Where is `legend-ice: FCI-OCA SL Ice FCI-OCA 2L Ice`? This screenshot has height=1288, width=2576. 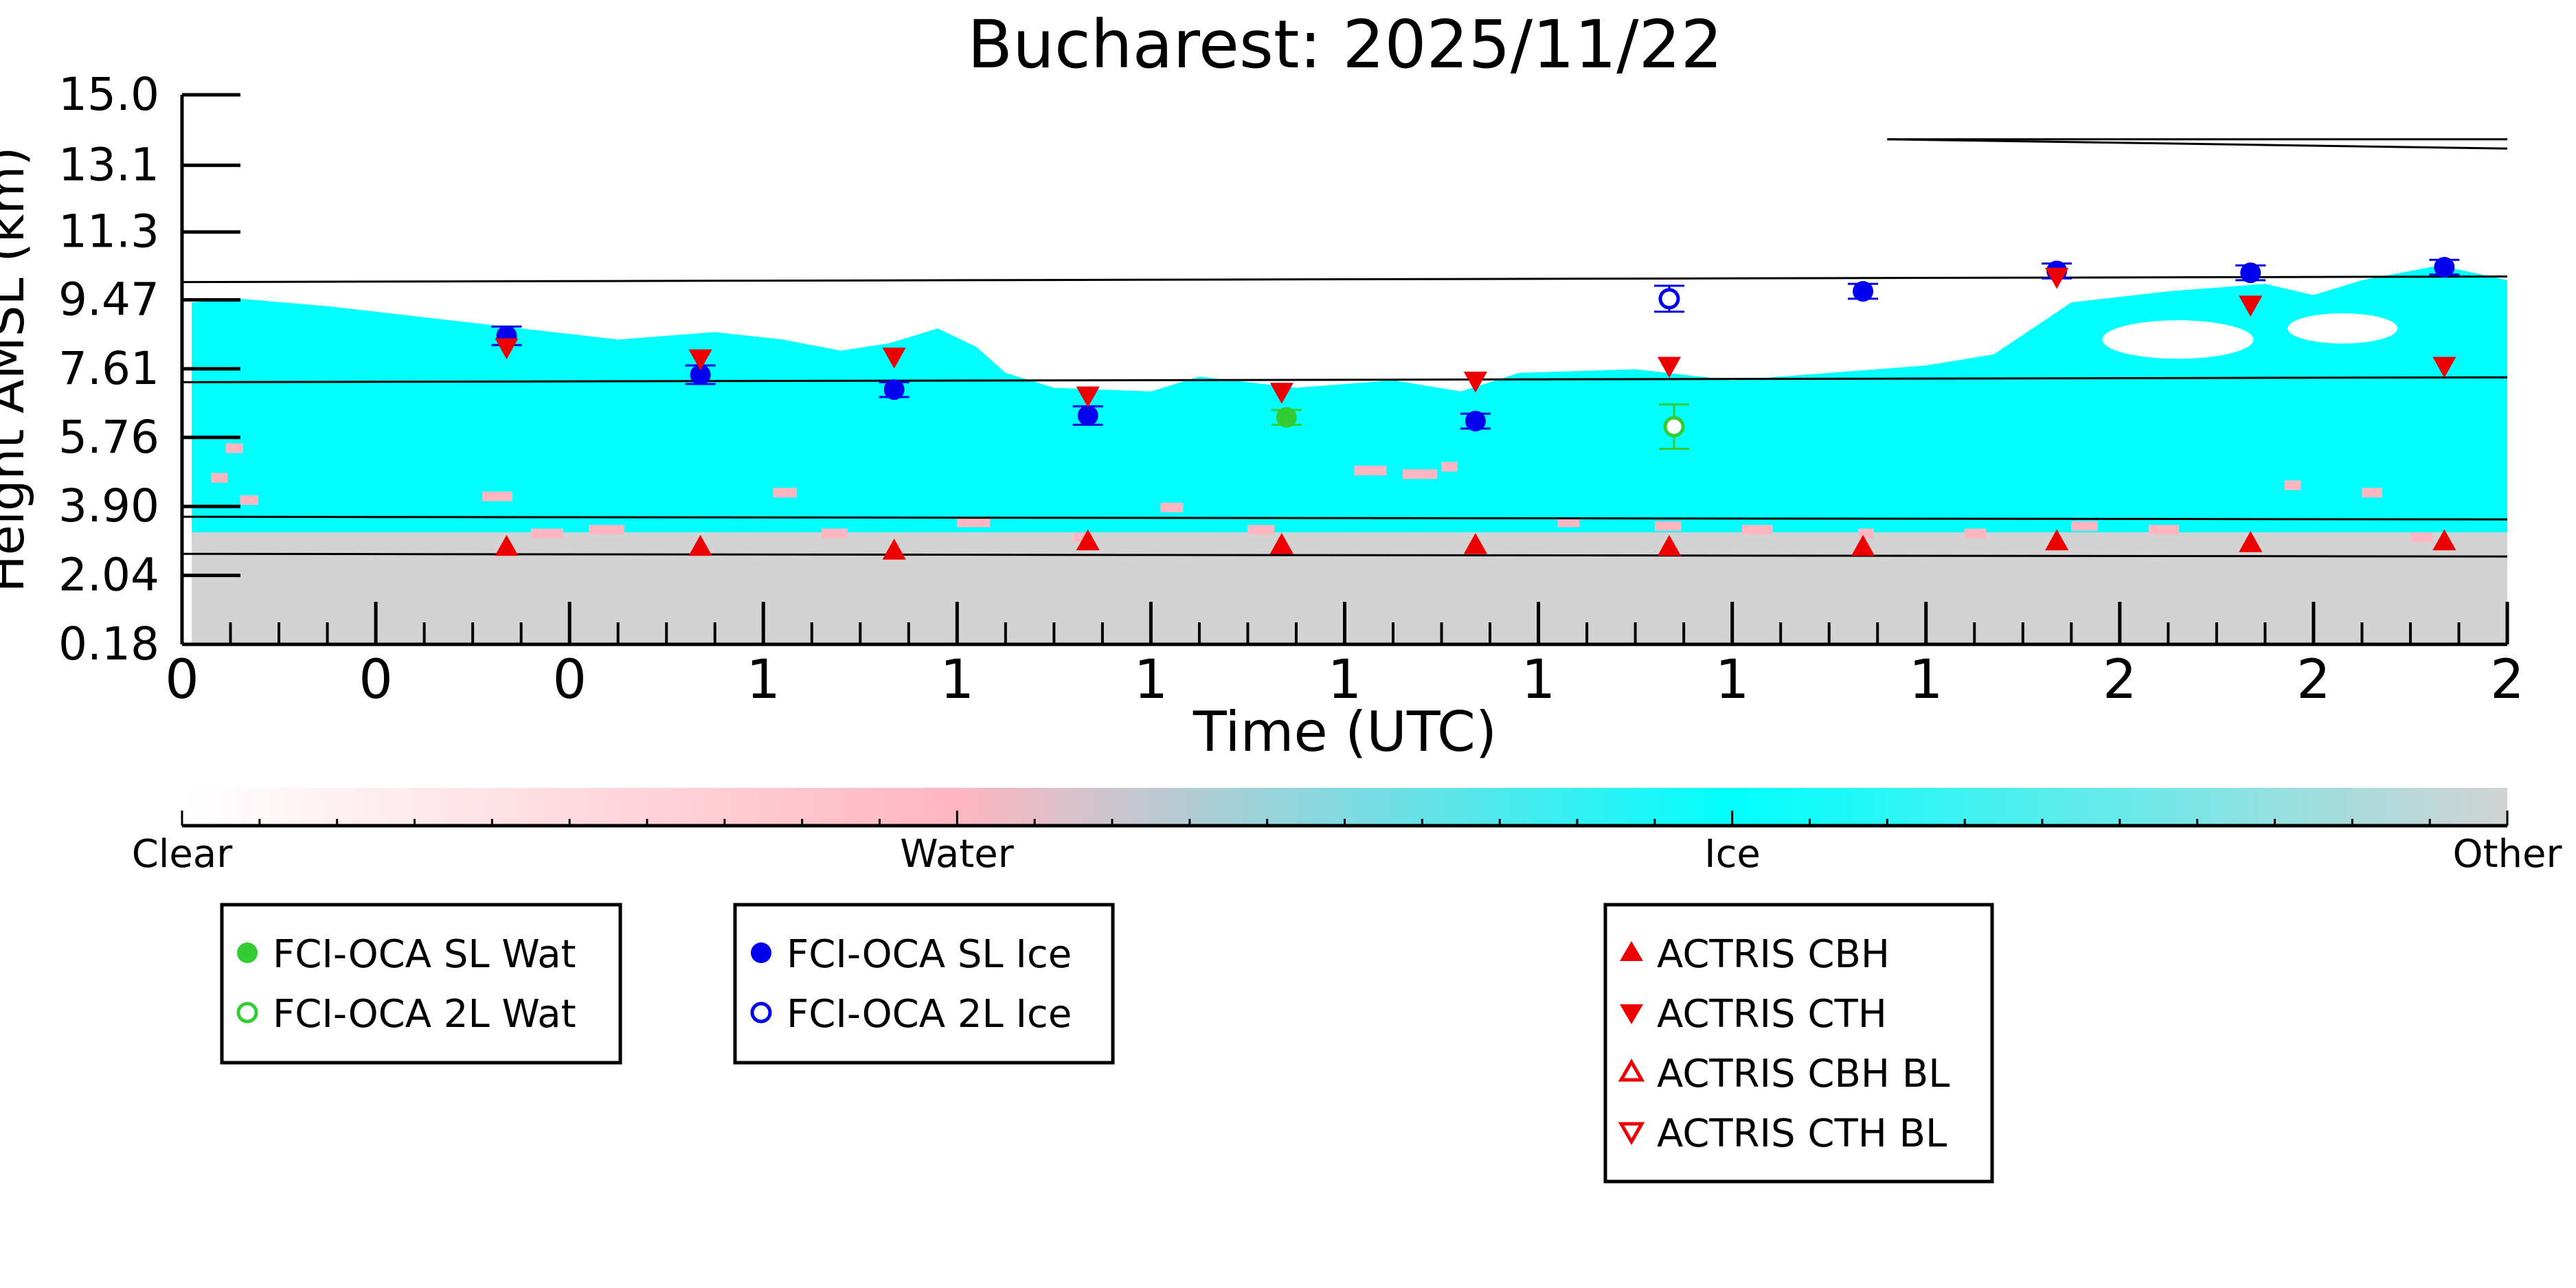 legend-ice: FCI-OCA SL Ice FCI-OCA 2L Ice is located at coordinates (924, 984).